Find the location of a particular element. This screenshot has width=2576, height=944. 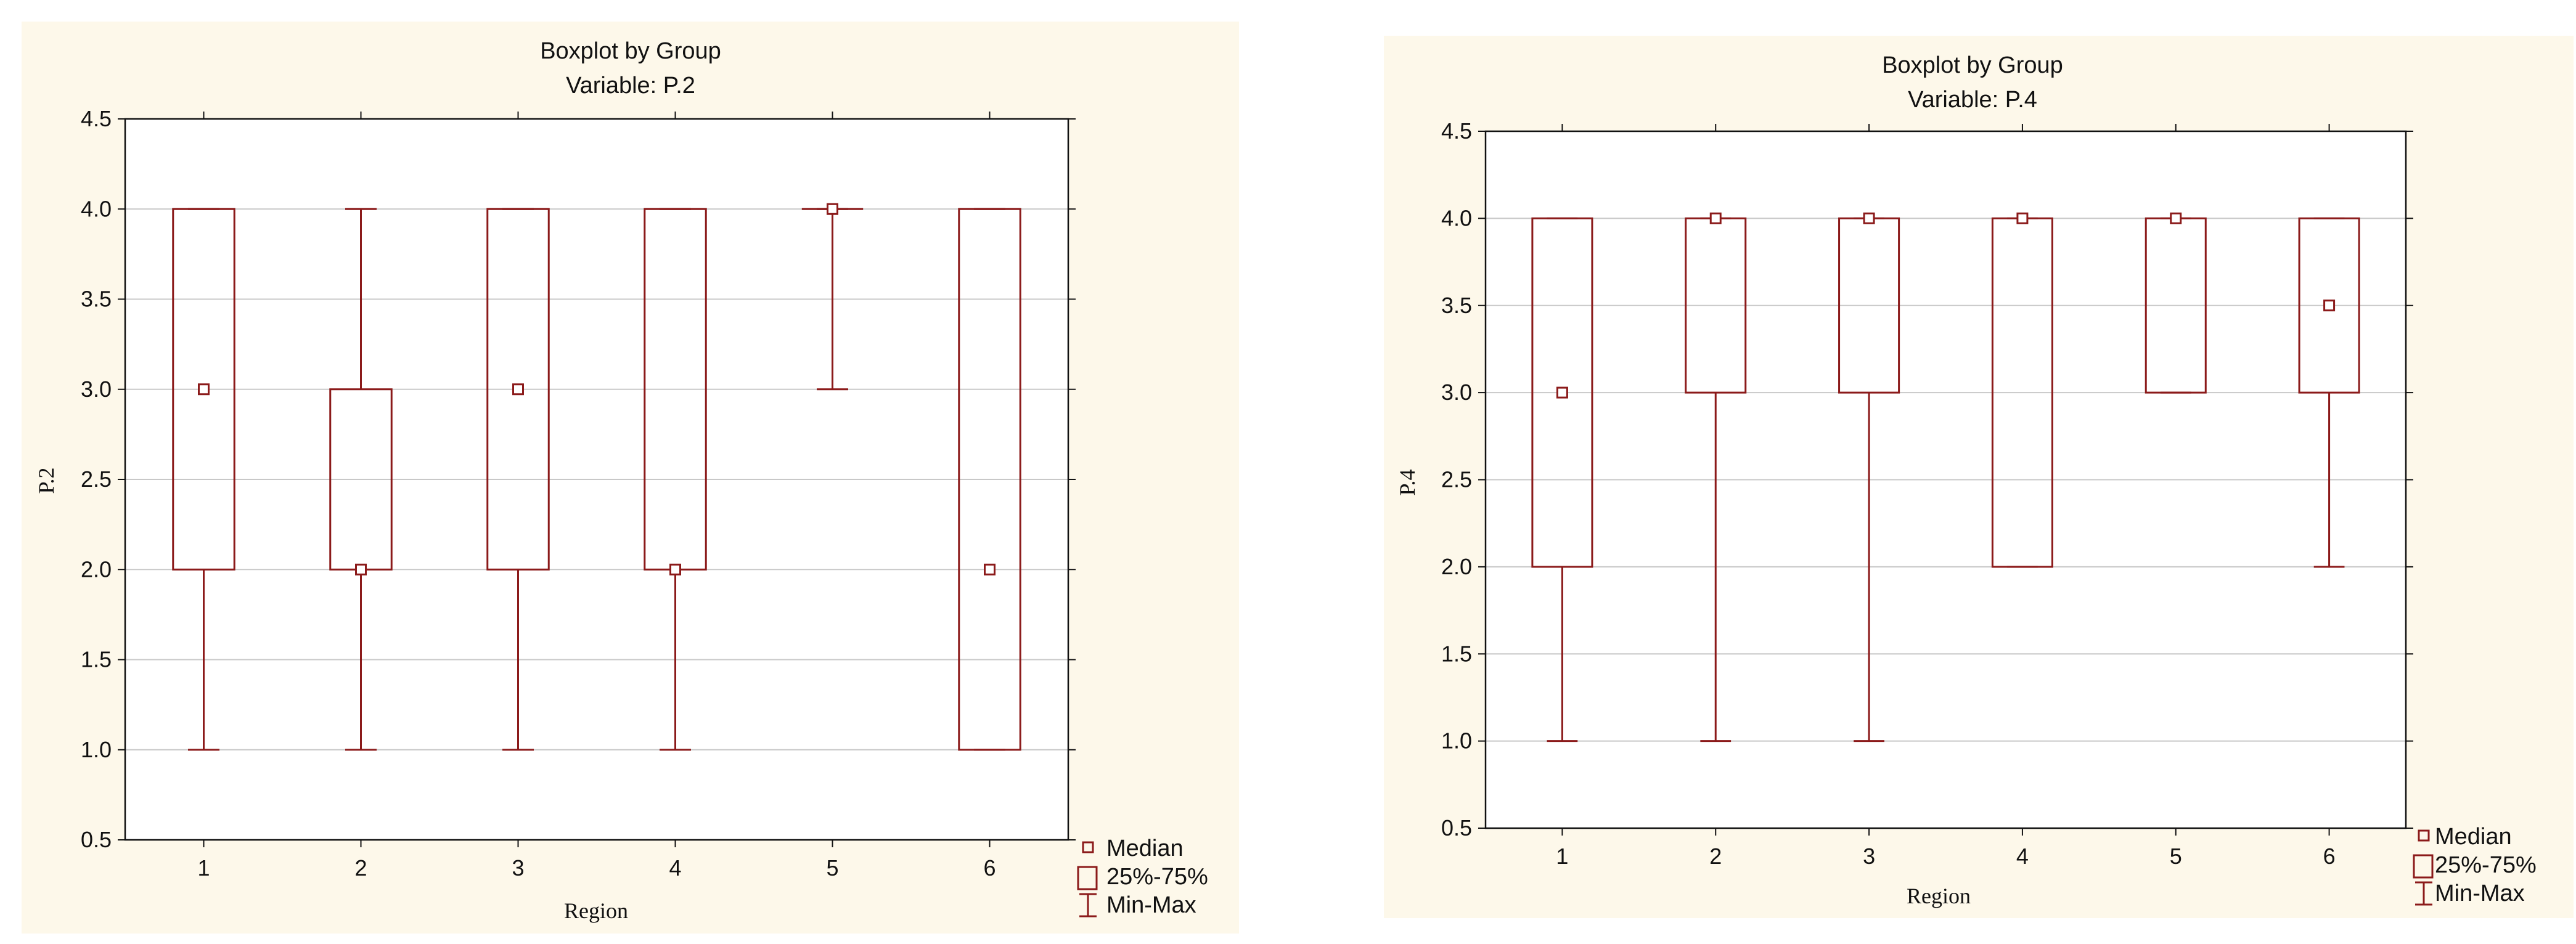

y-axis-label: P.4 is located at coordinates (1407, 482).